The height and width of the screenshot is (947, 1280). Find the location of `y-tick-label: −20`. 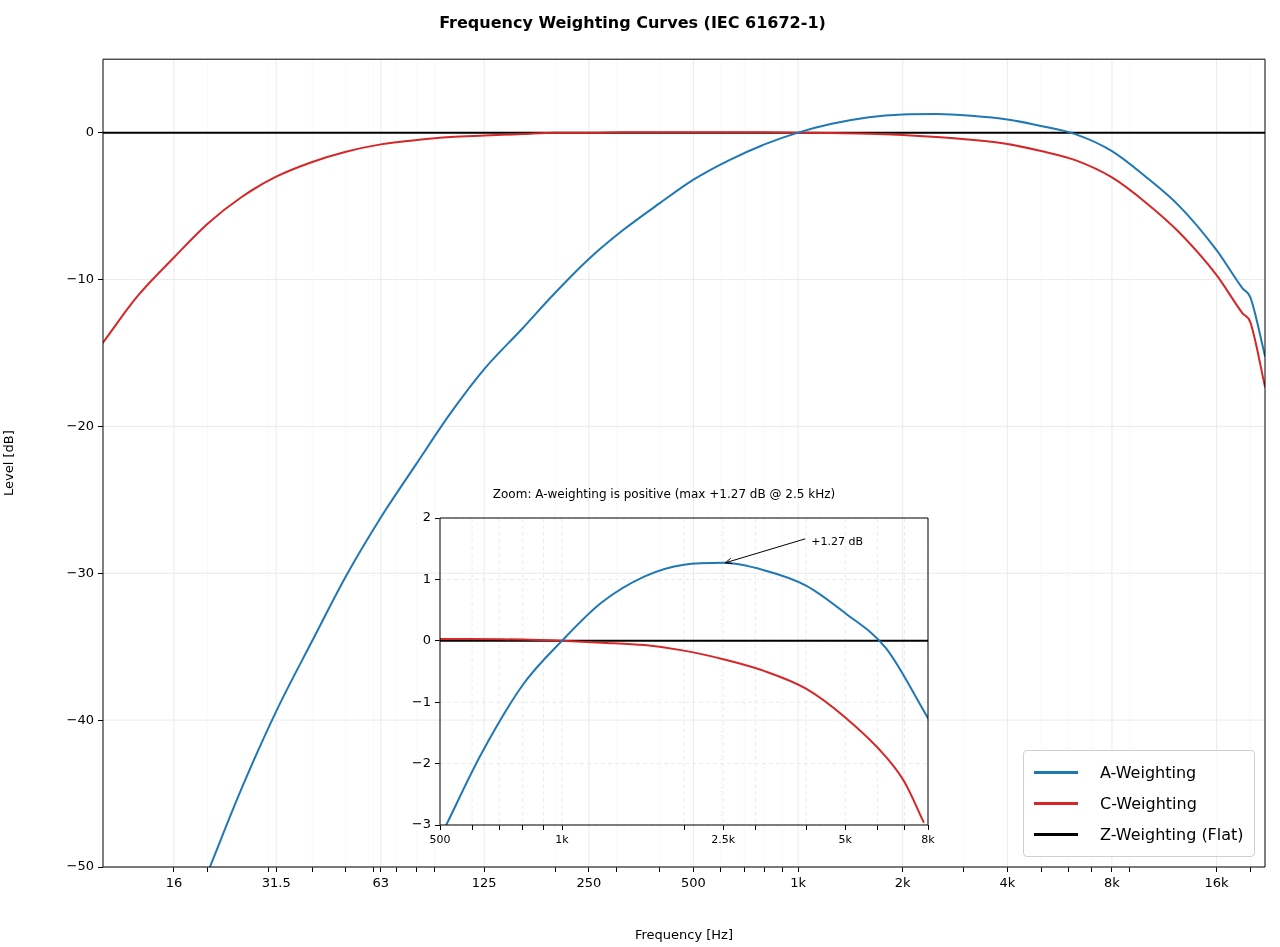

y-tick-label: −20 is located at coordinates (80, 425).